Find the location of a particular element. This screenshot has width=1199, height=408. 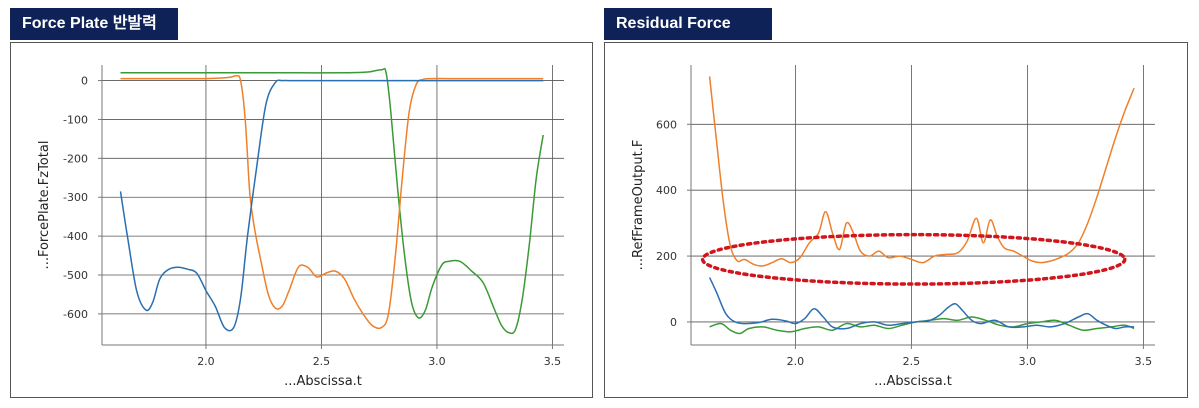

residual-force-series-blue-line is located at coordinates (921, 303).